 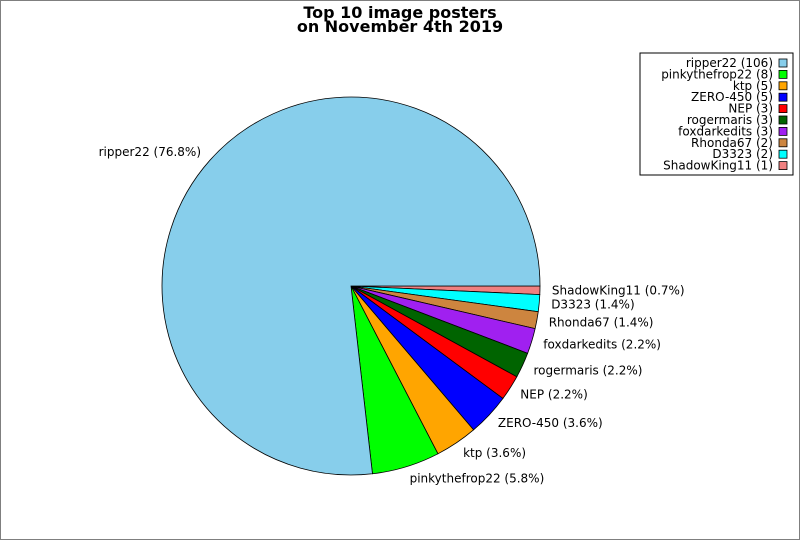 I want to click on legend-swatch-shadowking11, so click(x=783, y=166).